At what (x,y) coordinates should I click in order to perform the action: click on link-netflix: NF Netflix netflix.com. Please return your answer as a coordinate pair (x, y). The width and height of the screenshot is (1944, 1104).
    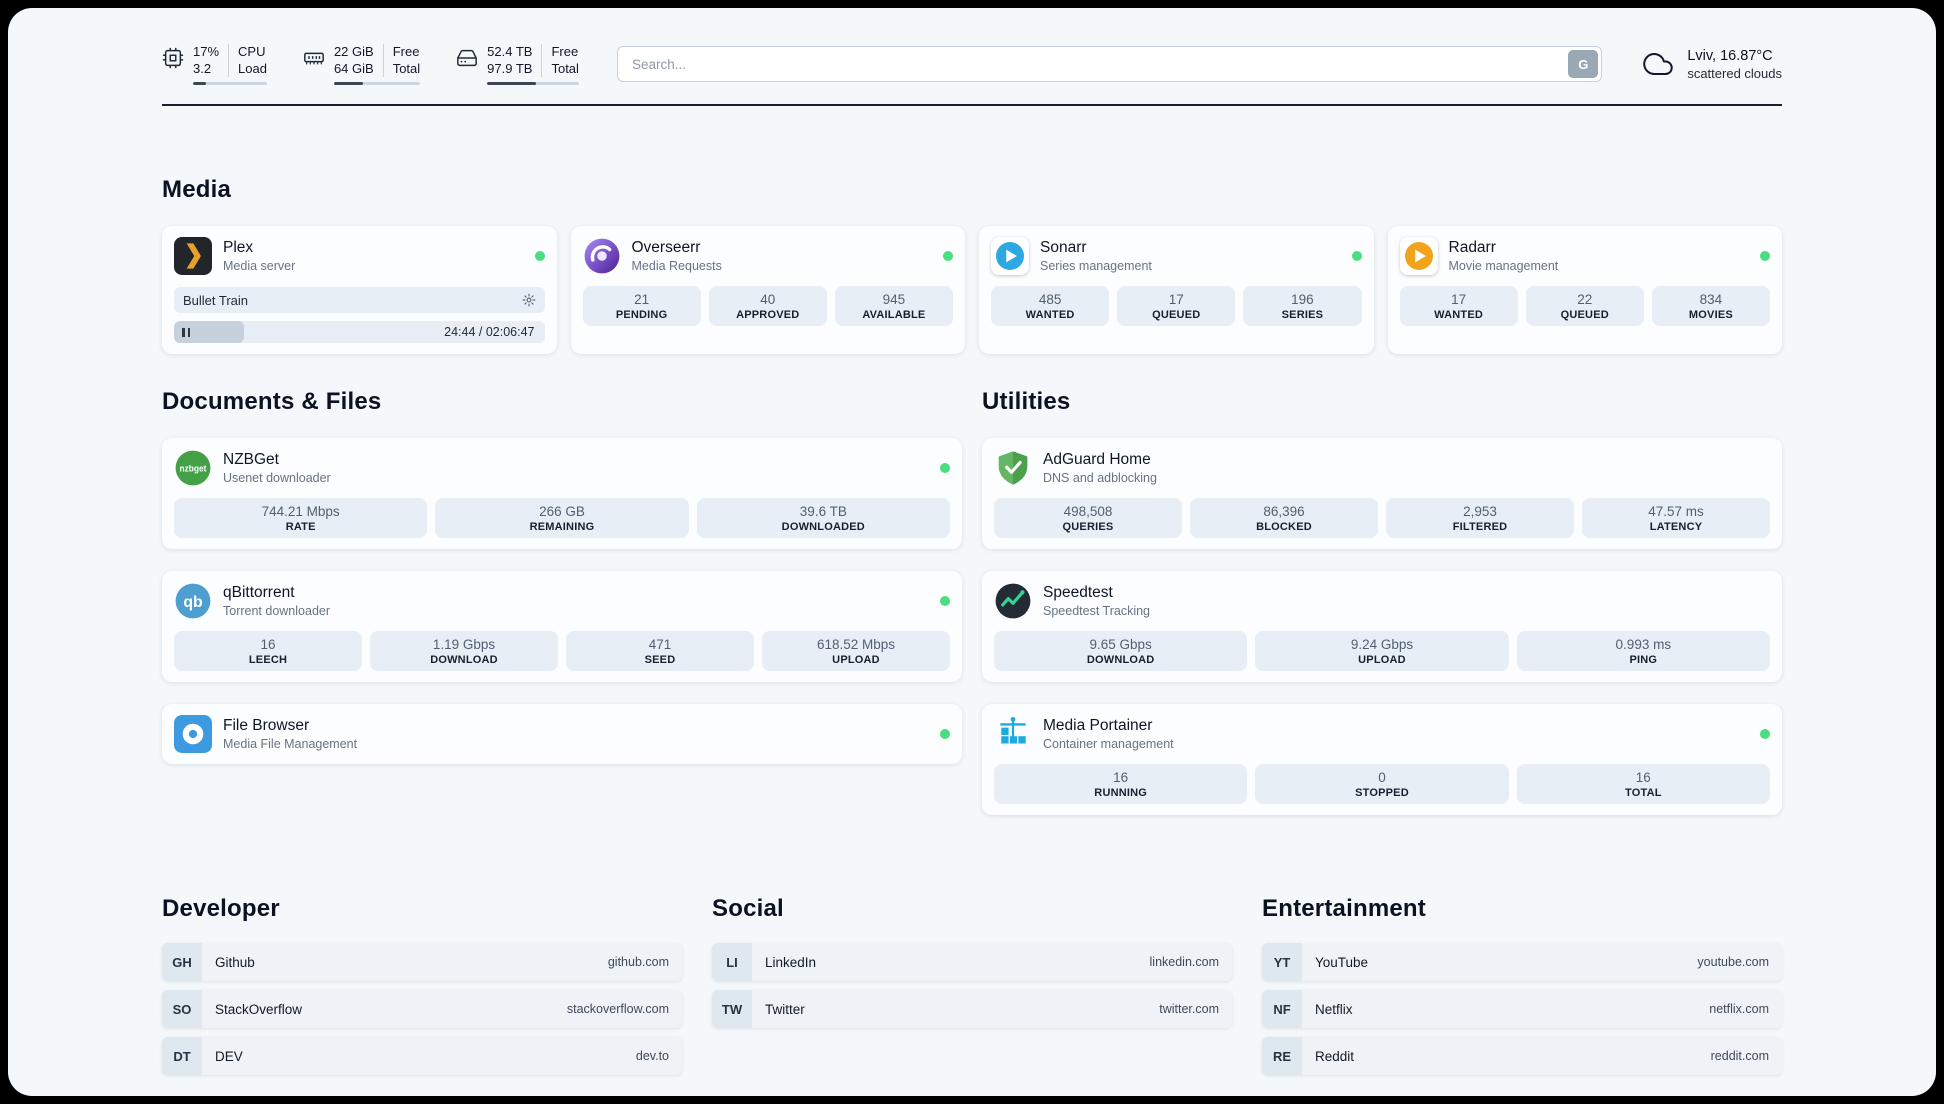
    Looking at the image, I should click on (1522, 1009).